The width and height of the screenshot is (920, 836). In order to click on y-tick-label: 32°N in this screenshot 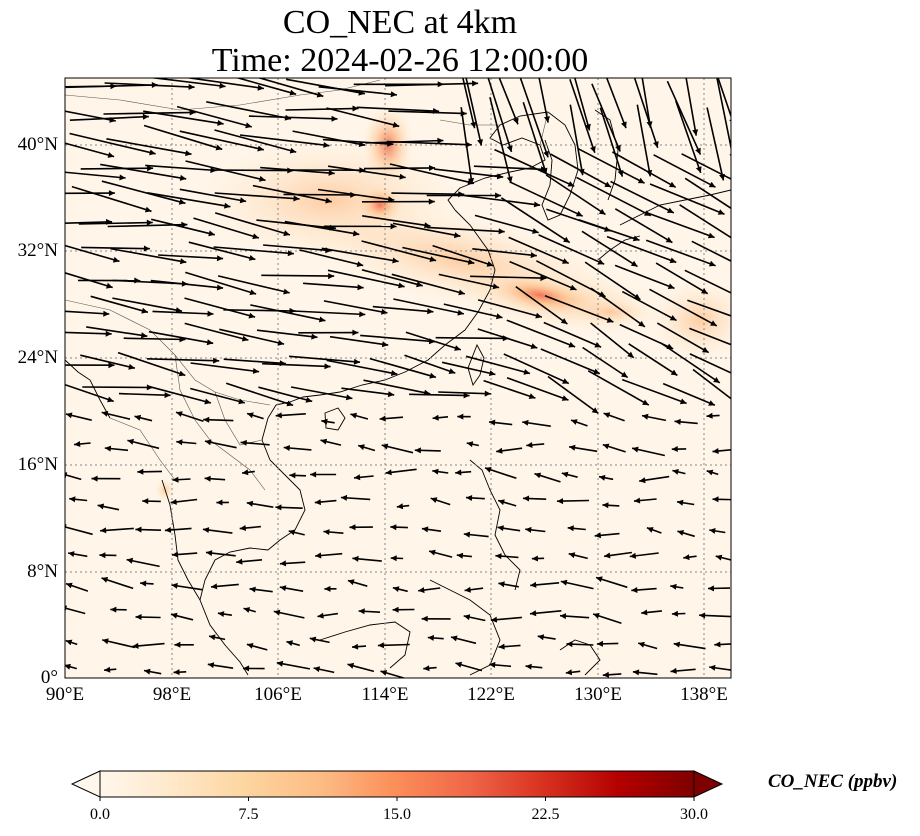, I will do `click(37, 250)`.